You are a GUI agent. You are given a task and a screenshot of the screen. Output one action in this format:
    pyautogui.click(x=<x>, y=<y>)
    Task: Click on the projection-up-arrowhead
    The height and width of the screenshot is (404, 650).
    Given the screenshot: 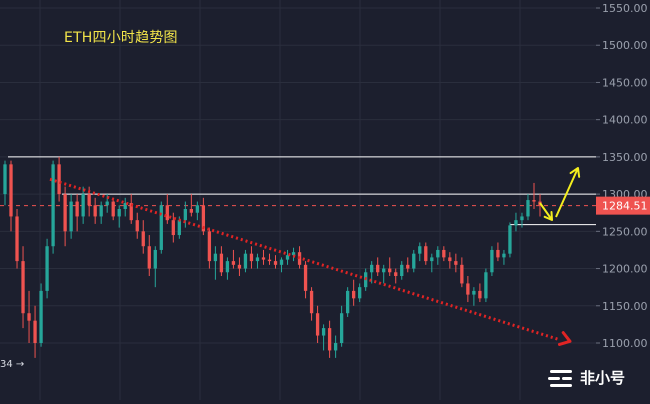 What is the action you would take?
    pyautogui.click(x=575, y=172)
    